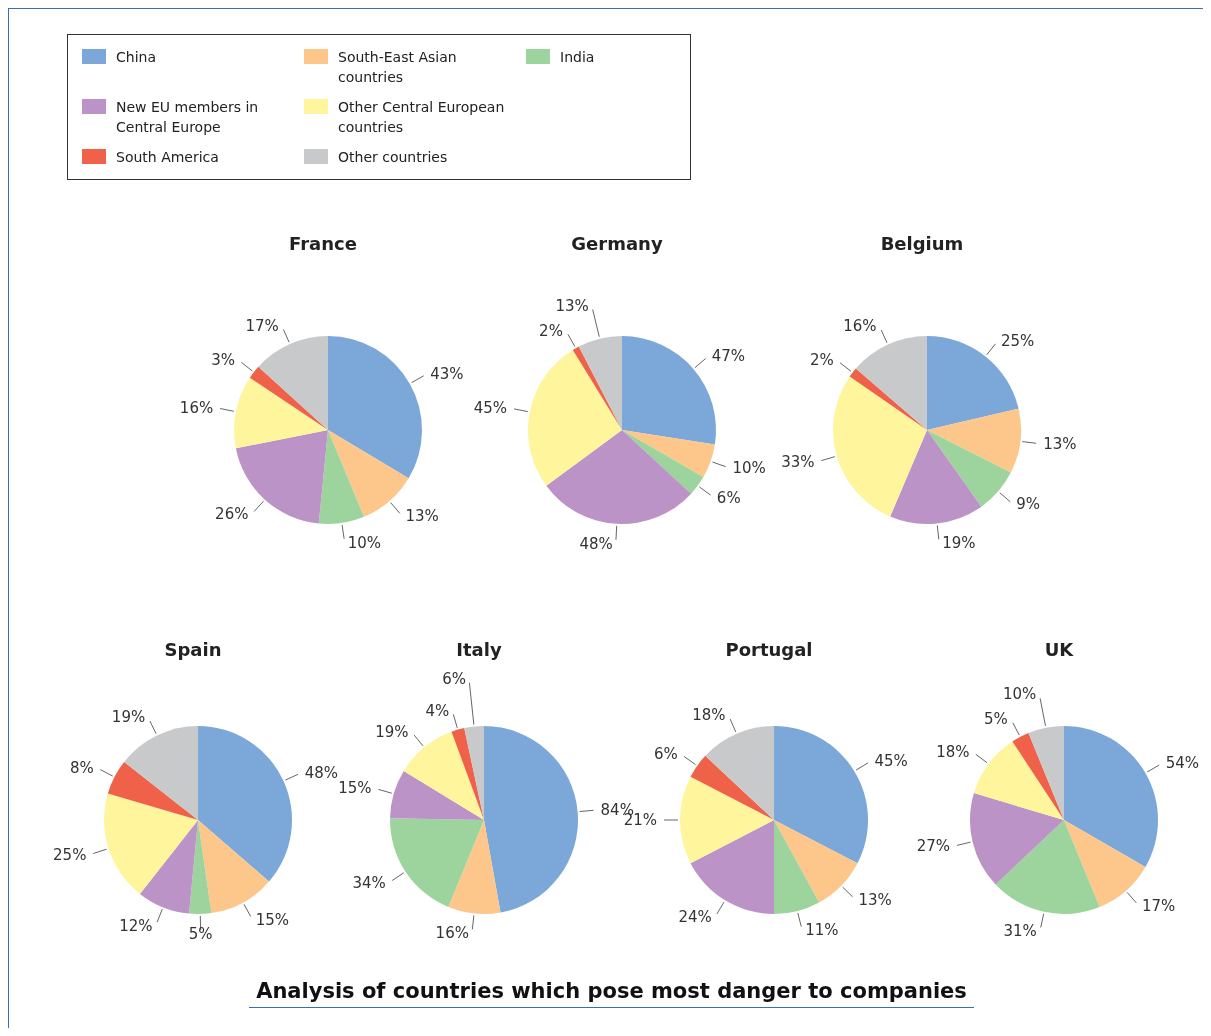 This screenshot has height=1036, width=1211. I want to click on chart-title: Portugal, so click(769, 650).